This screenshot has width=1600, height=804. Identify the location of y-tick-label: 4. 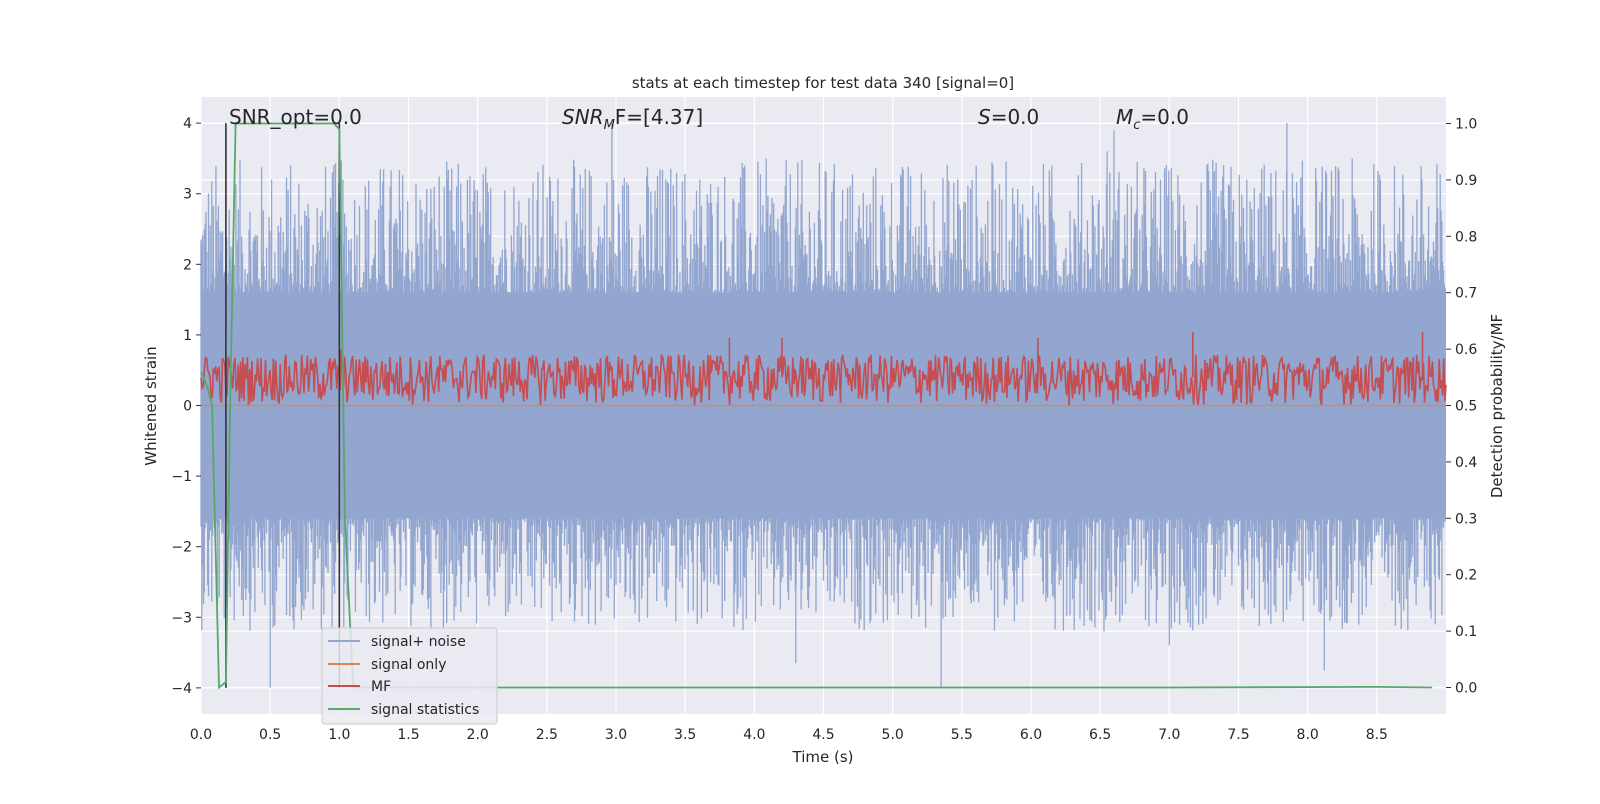
(187, 124).